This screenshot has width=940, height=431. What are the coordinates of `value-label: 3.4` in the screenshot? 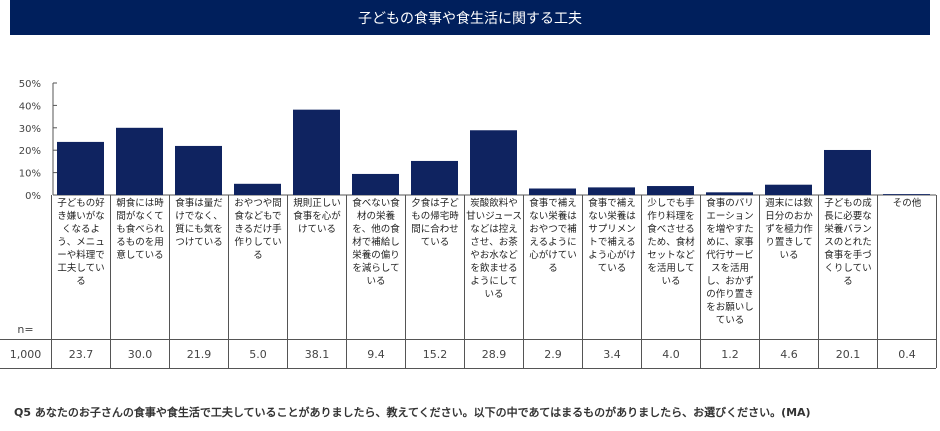 It's located at (611, 354).